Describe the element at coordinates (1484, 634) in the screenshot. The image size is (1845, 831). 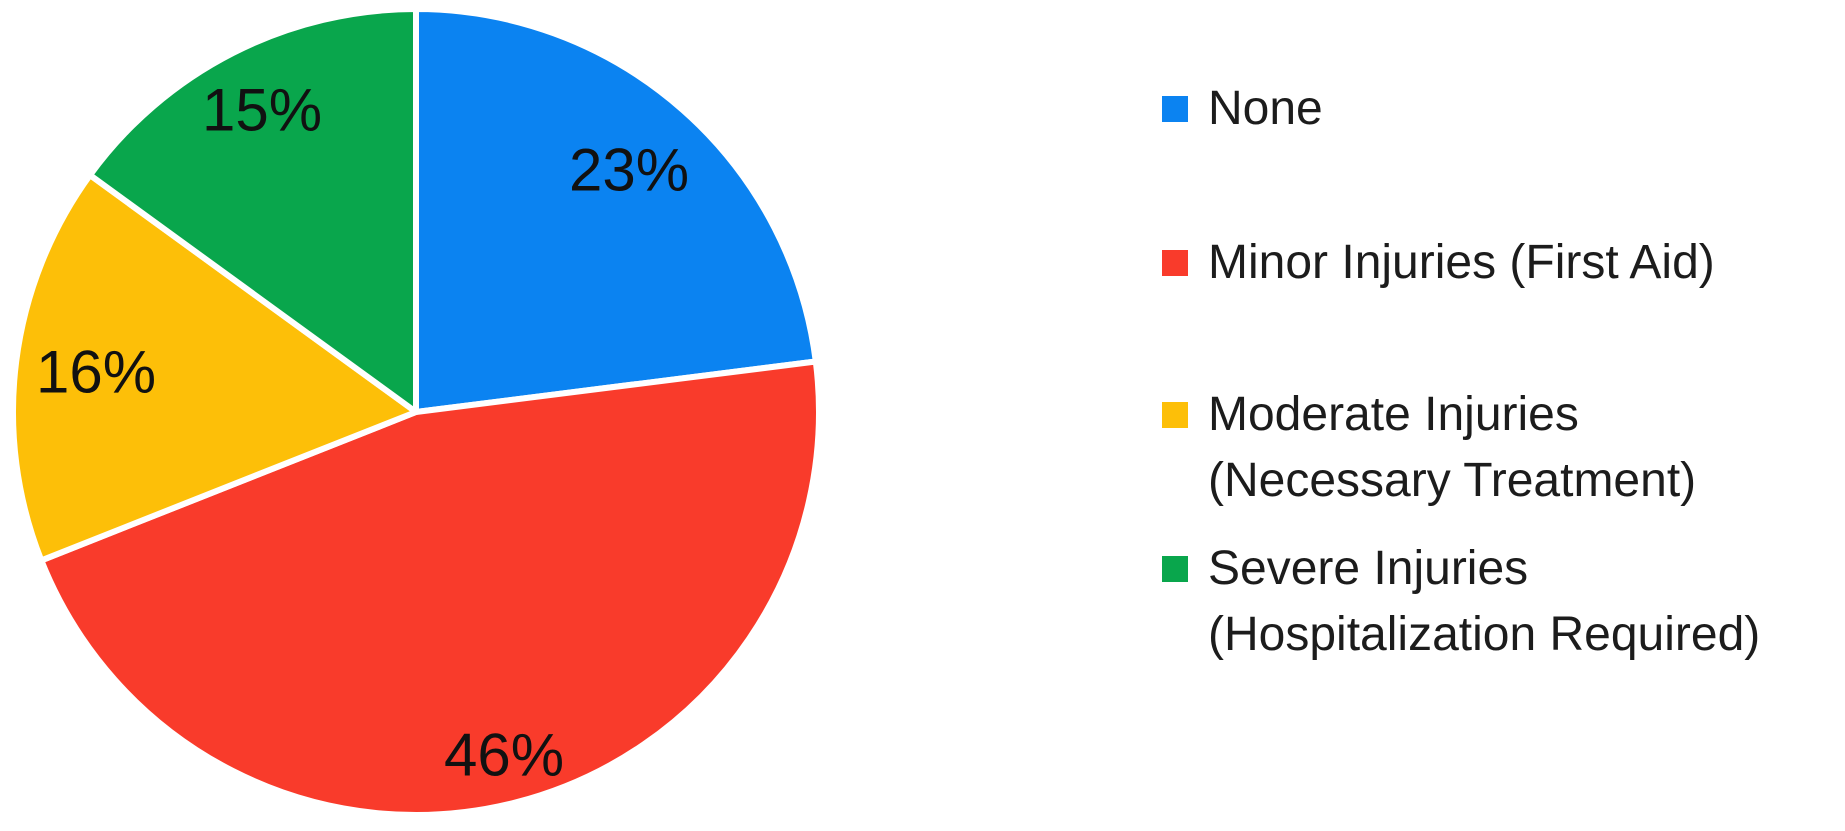
I see `legend-label-line: (Hospitalization Required)` at that location.